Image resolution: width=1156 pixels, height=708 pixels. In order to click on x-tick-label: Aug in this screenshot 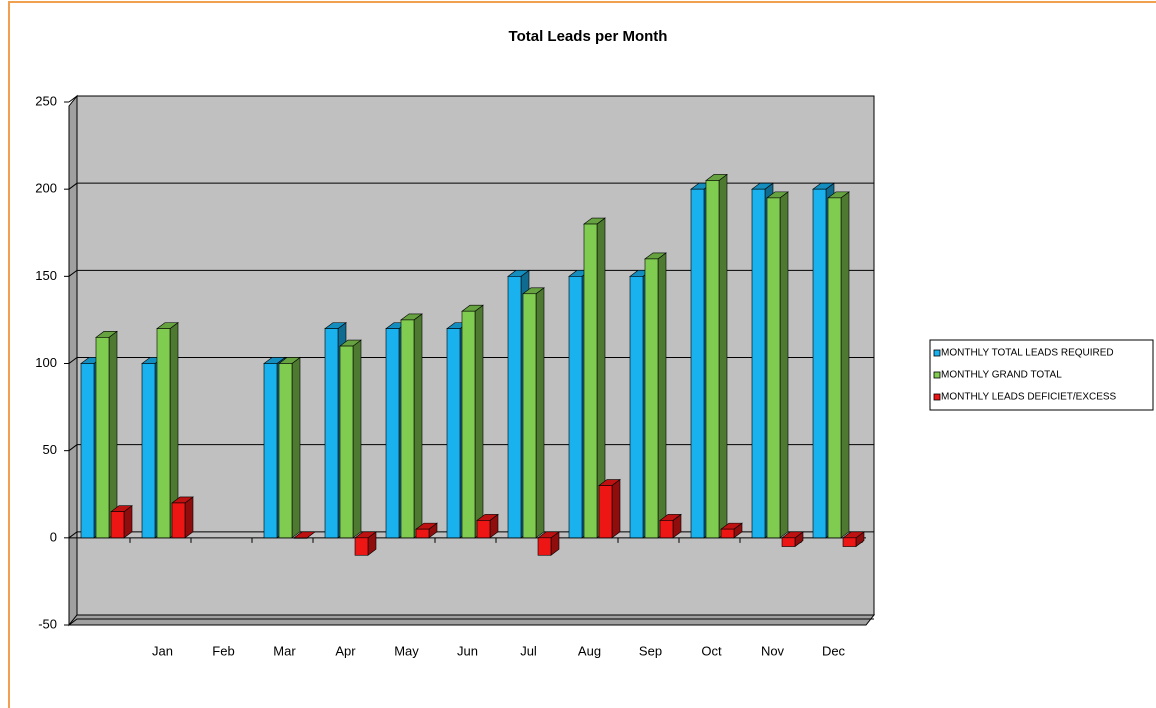, I will do `click(589, 650)`.